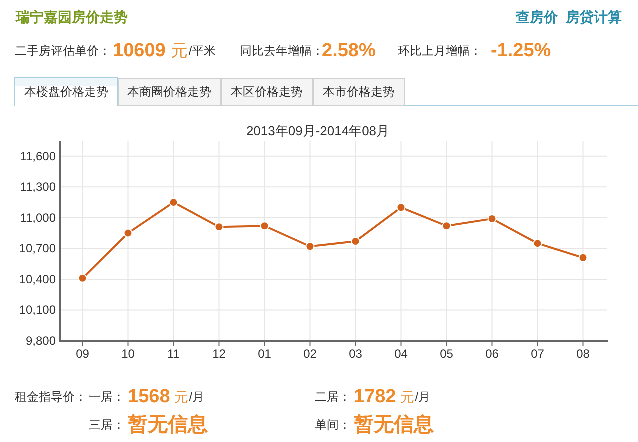  I want to click on y-tick-label: 10,700, so click(37, 249).